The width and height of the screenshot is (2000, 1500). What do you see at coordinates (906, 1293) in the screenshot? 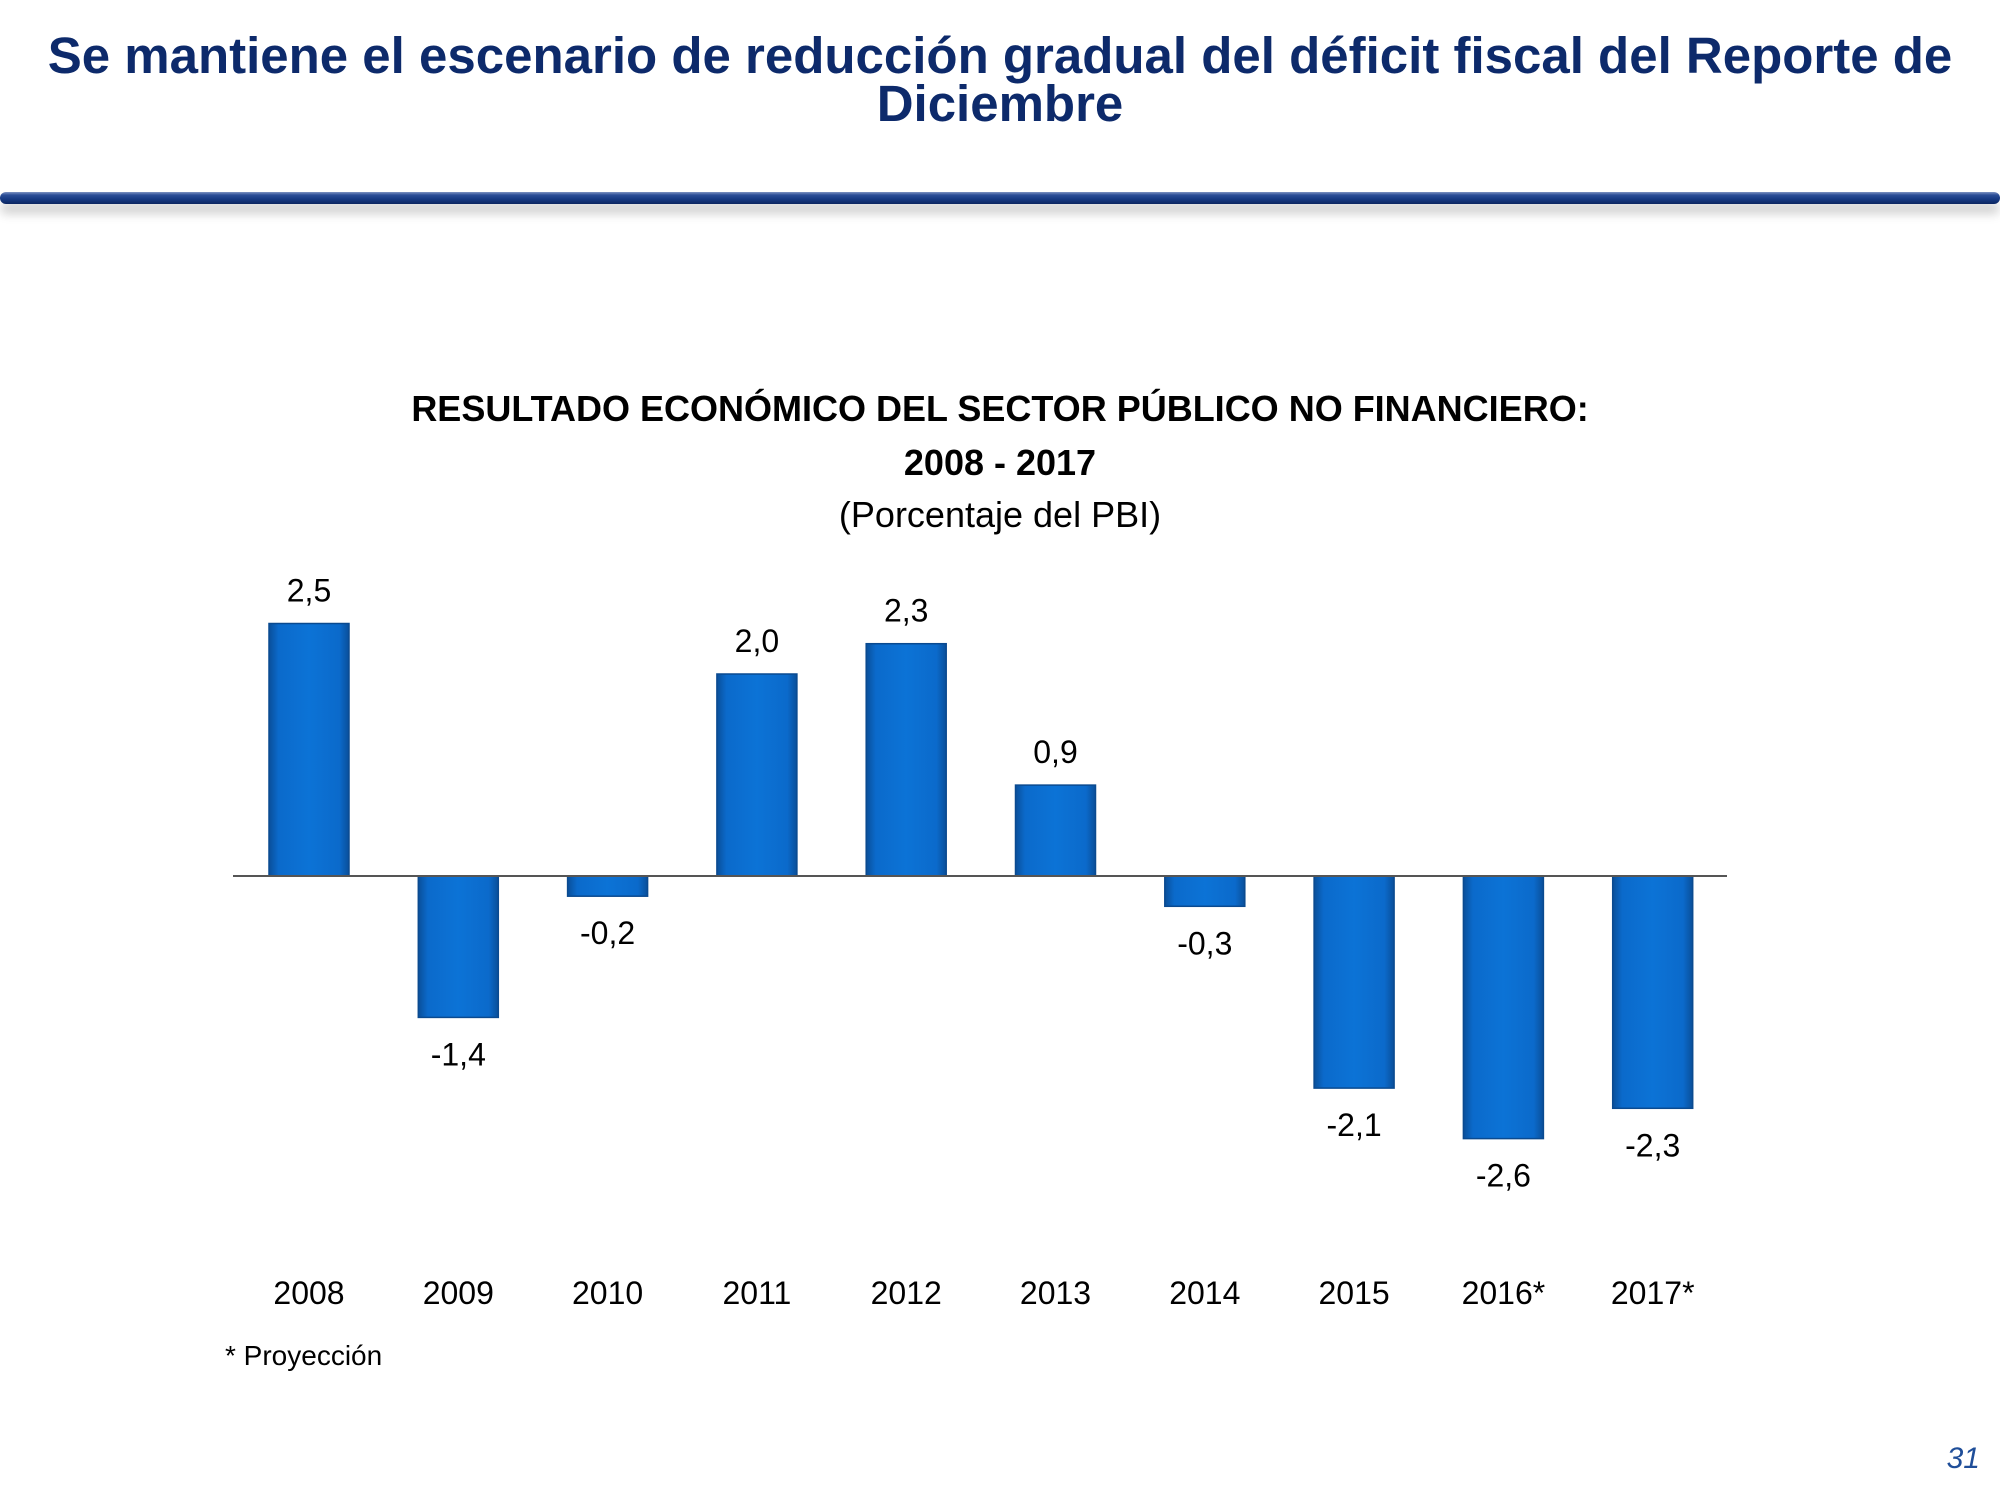
I see `x-tick-label-2012: 2012` at bounding box center [906, 1293].